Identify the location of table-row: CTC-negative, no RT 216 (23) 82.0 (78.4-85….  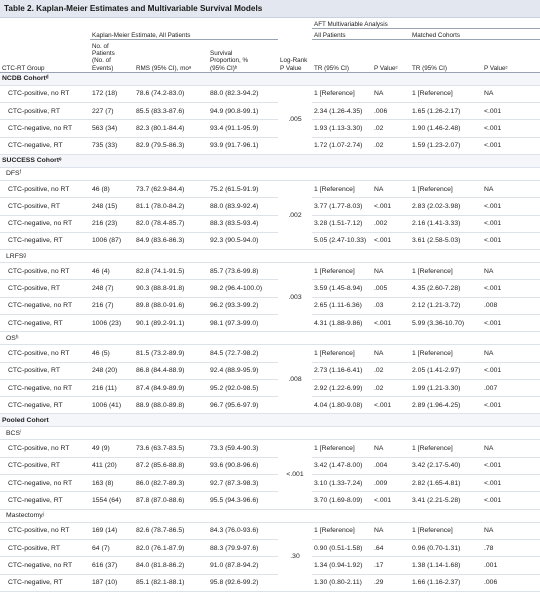
(270, 224).